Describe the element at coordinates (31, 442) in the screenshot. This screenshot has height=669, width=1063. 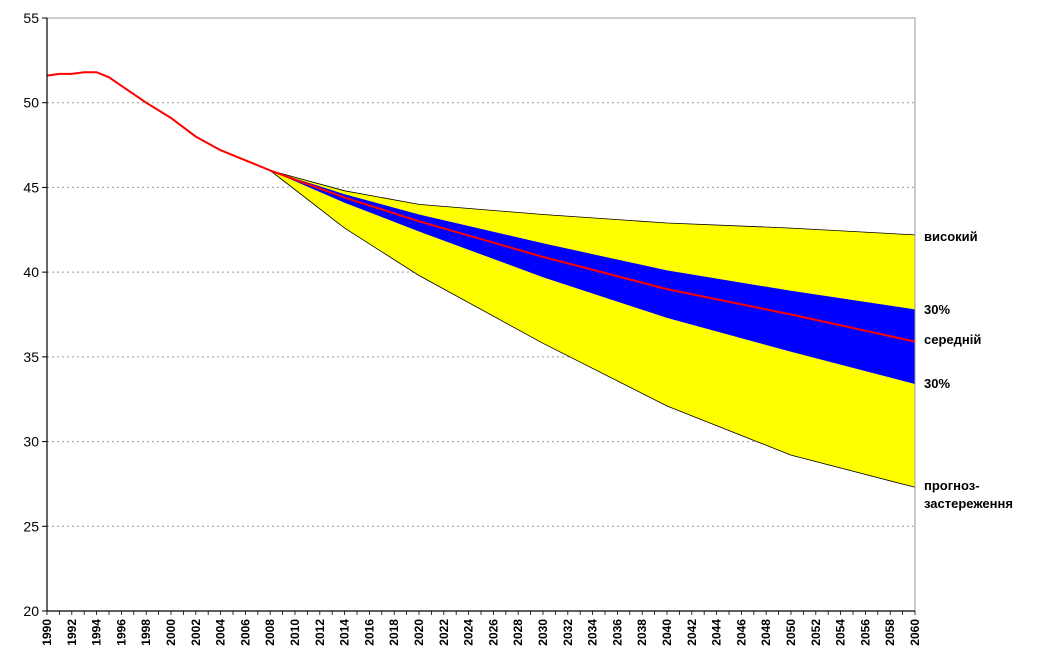
I see `y-tick-label-30: 30` at that location.